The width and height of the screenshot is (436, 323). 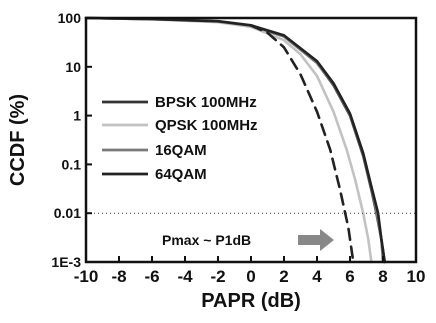 I want to click on legend: BPSK 100MHz QPSK 100MHz 16QAM 64QAM, so click(x=180, y=138).